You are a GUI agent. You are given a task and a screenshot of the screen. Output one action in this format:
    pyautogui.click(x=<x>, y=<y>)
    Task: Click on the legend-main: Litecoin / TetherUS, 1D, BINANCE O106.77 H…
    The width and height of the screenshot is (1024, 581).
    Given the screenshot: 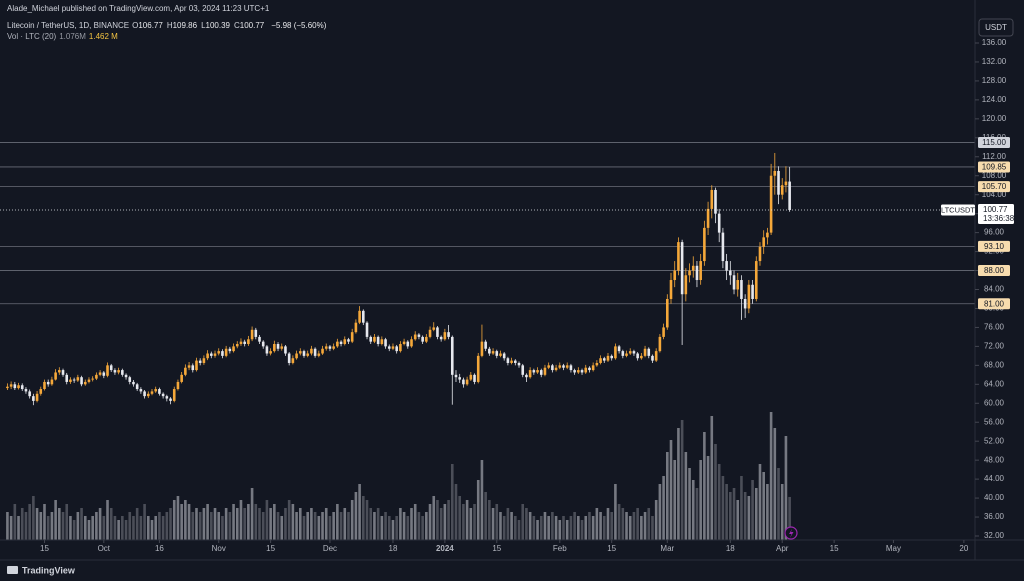 What is the action you would take?
    pyautogui.click(x=168, y=25)
    